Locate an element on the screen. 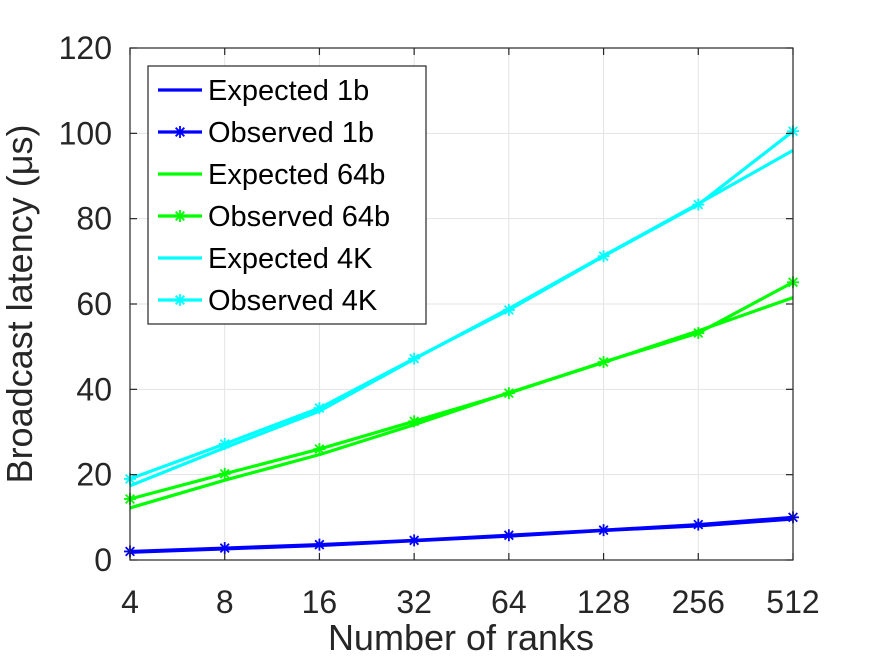 The height and width of the screenshot is (656, 875). legend-box is located at coordinates (287, 195).